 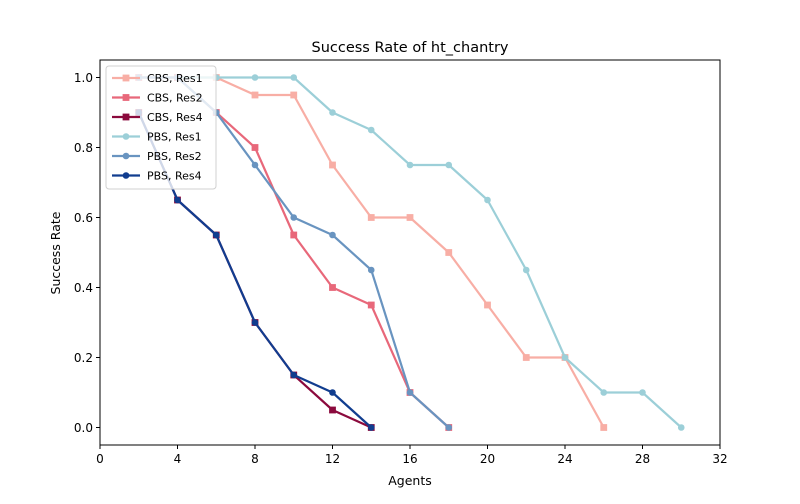 What do you see at coordinates (255, 459) in the screenshot?
I see `x-tick-label: 8` at bounding box center [255, 459].